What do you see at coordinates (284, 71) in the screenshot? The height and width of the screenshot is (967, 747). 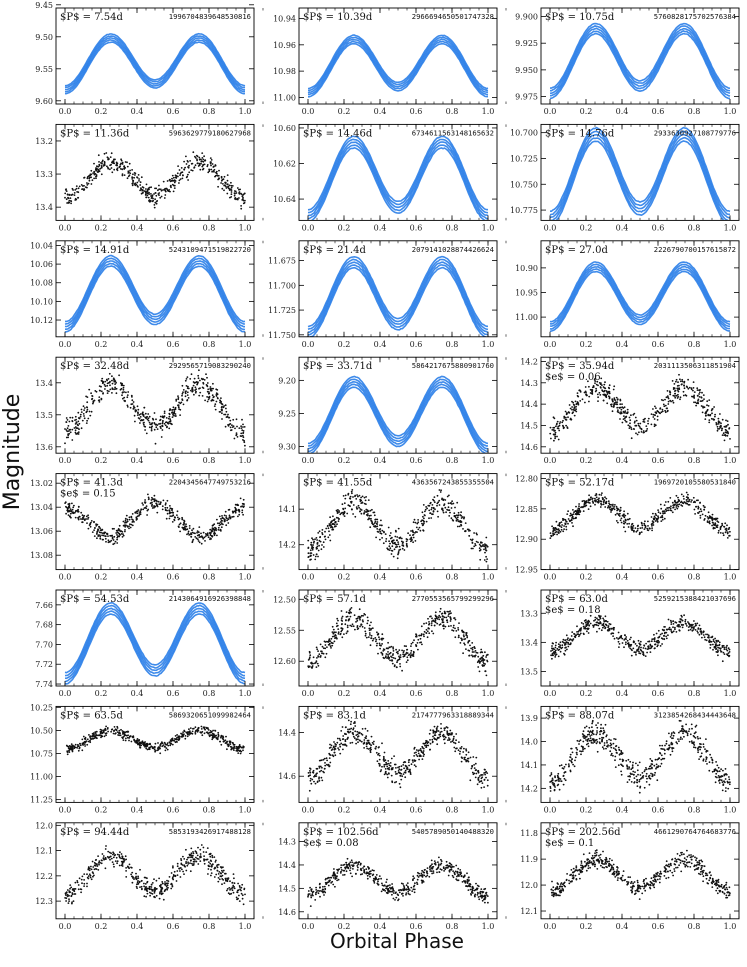 I see `y-tick-label: 10.98` at bounding box center [284, 71].